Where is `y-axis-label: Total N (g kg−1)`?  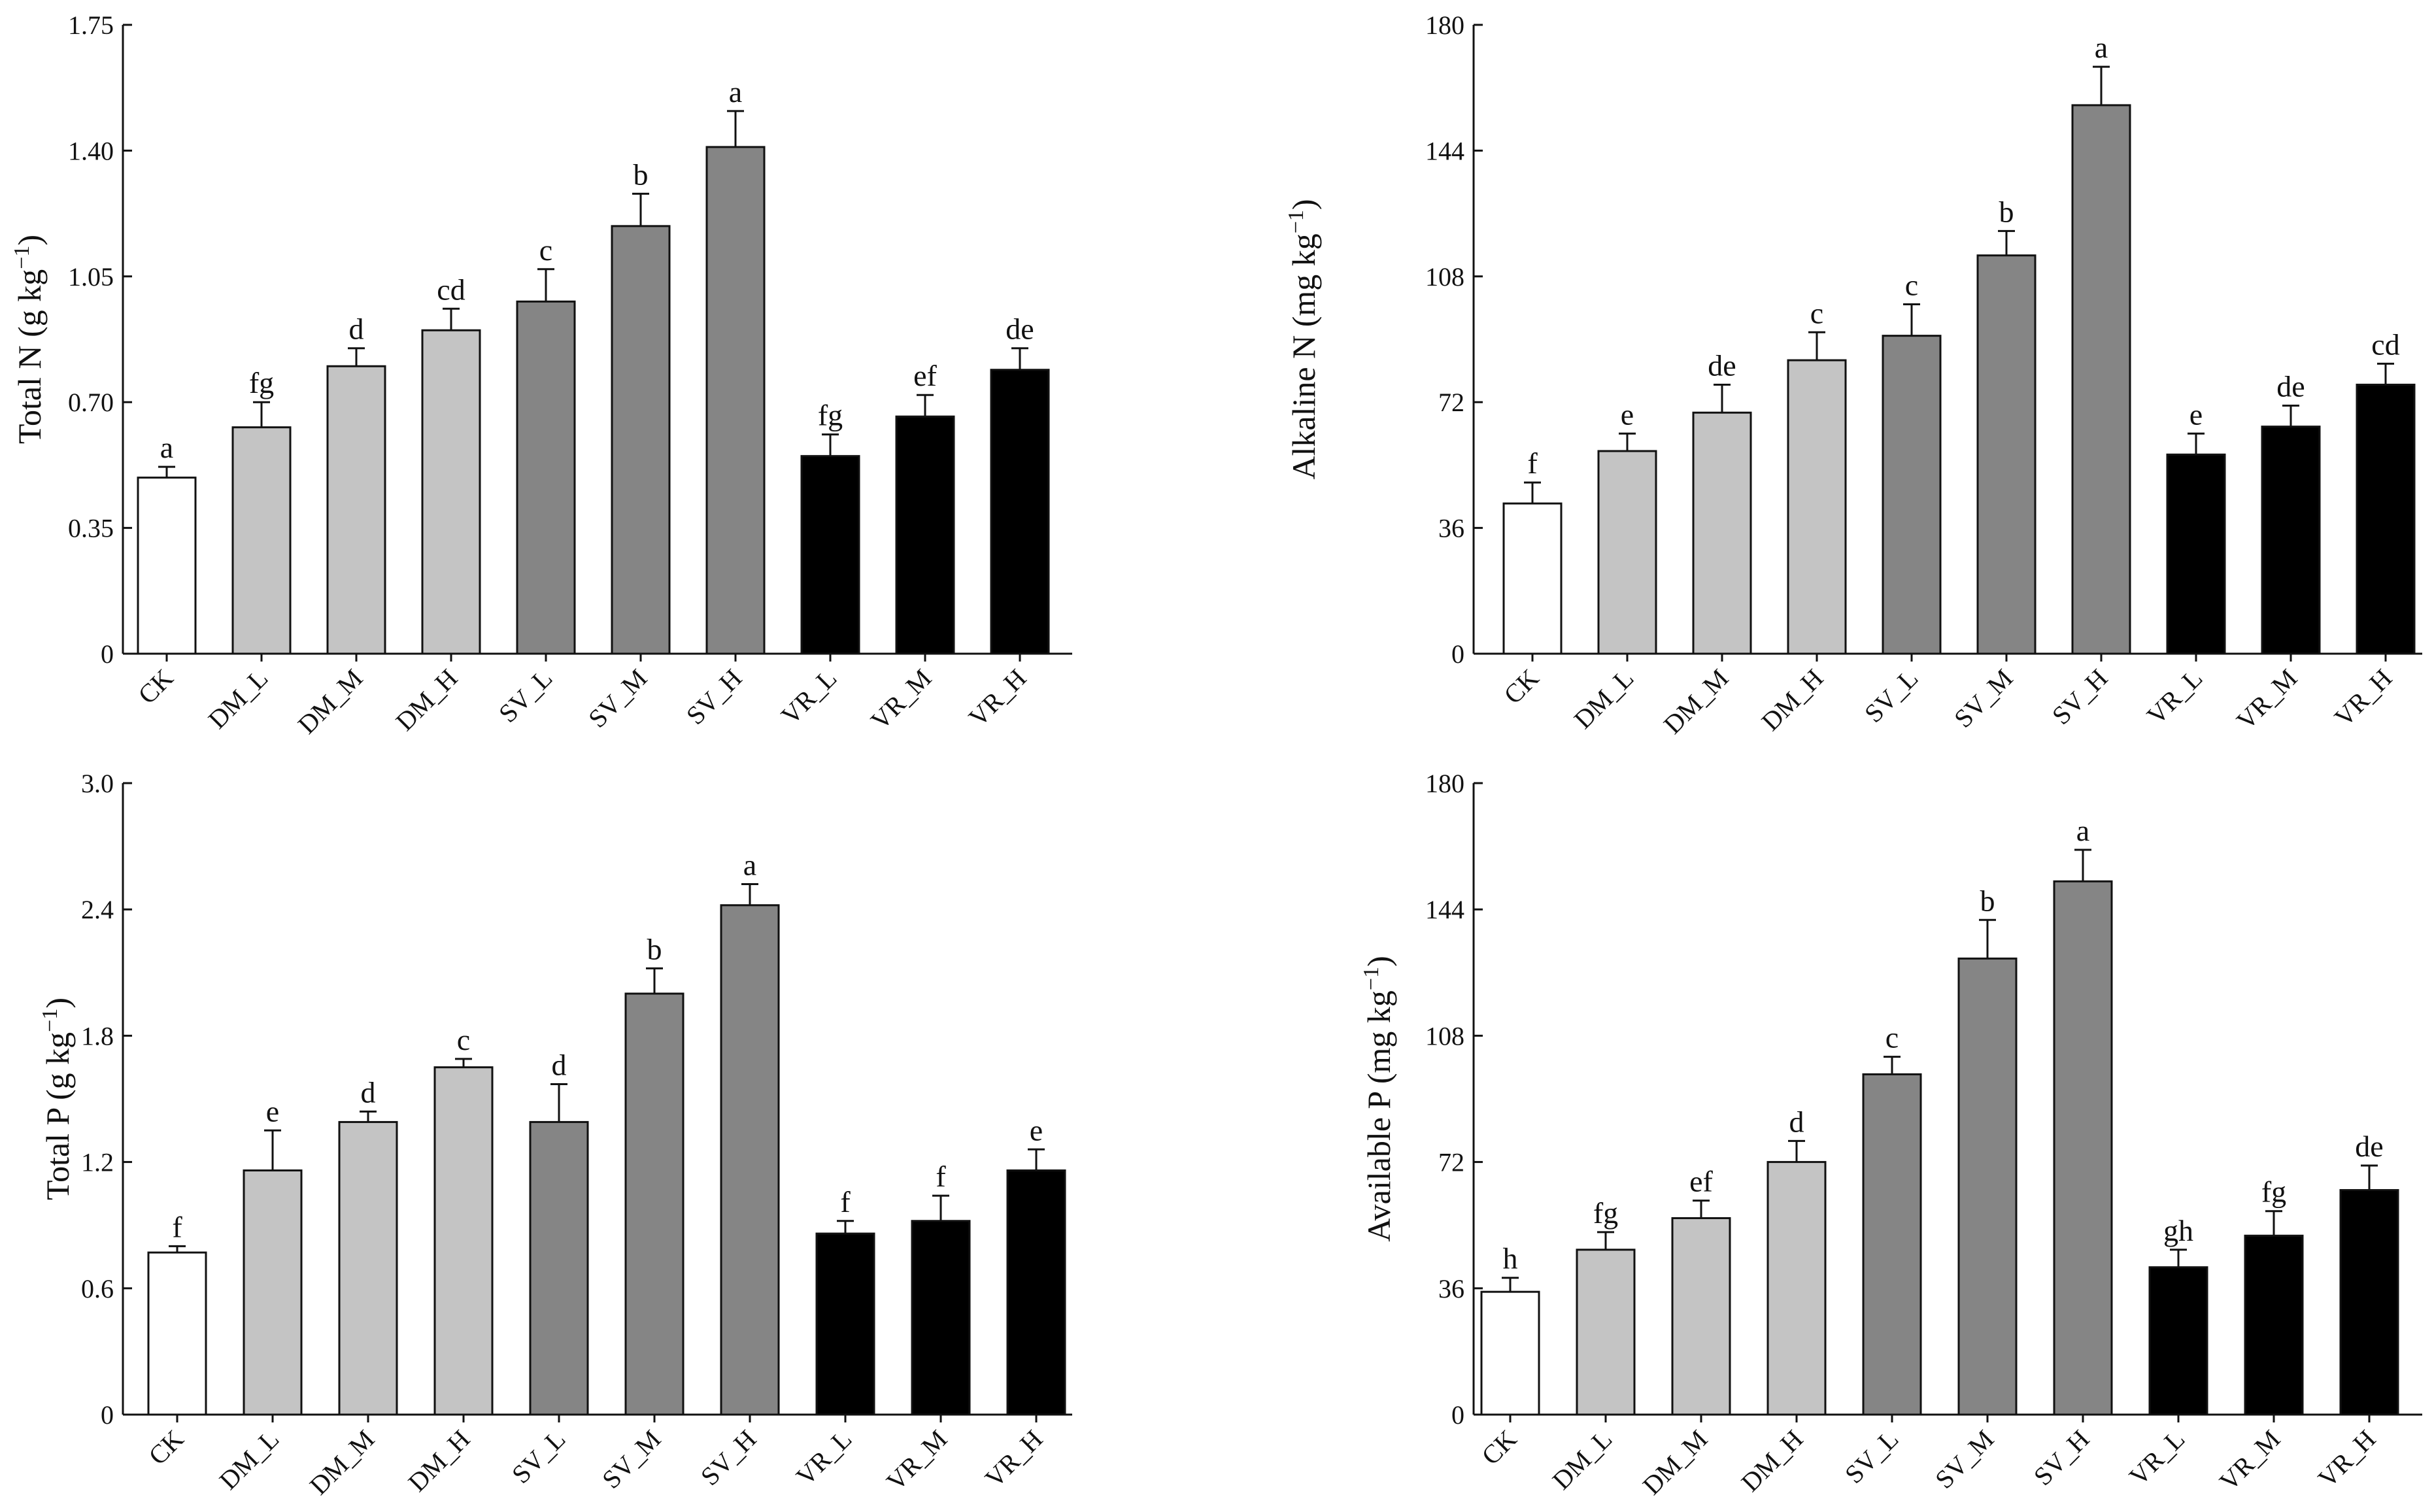 y-axis-label: Total N (g kg−1) is located at coordinates (29, 339).